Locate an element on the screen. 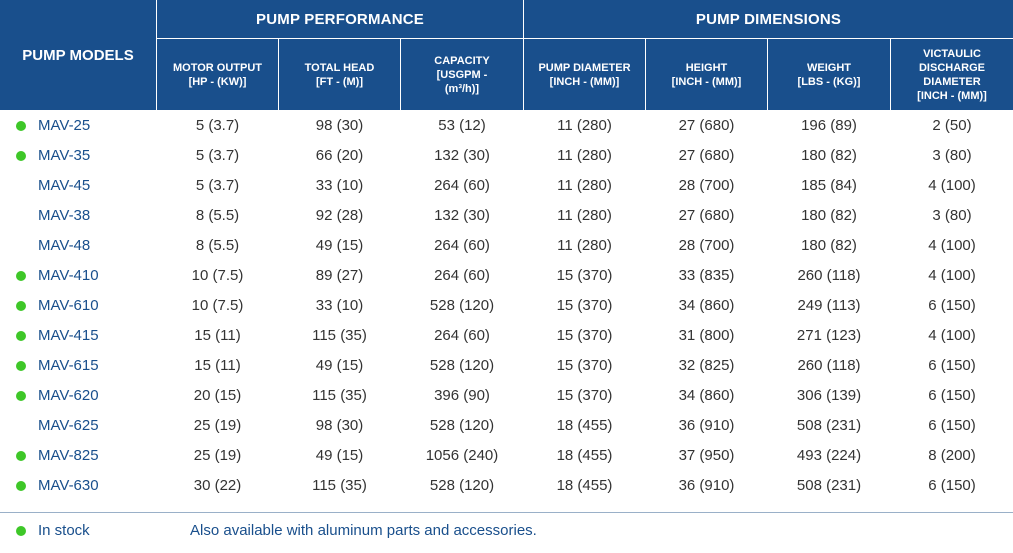  model-name: MAV-630 is located at coordinates (68, 485).